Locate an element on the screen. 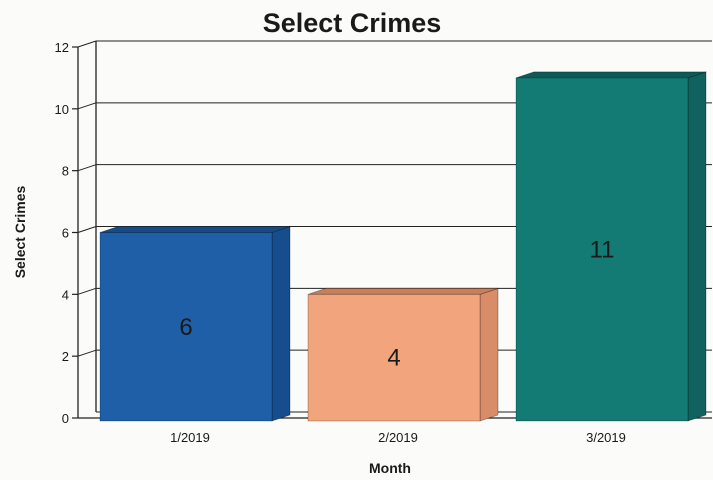 The height and width of the screenshot is (480, 713). y-tick-label: 2 is located at coordinates (65, 356).